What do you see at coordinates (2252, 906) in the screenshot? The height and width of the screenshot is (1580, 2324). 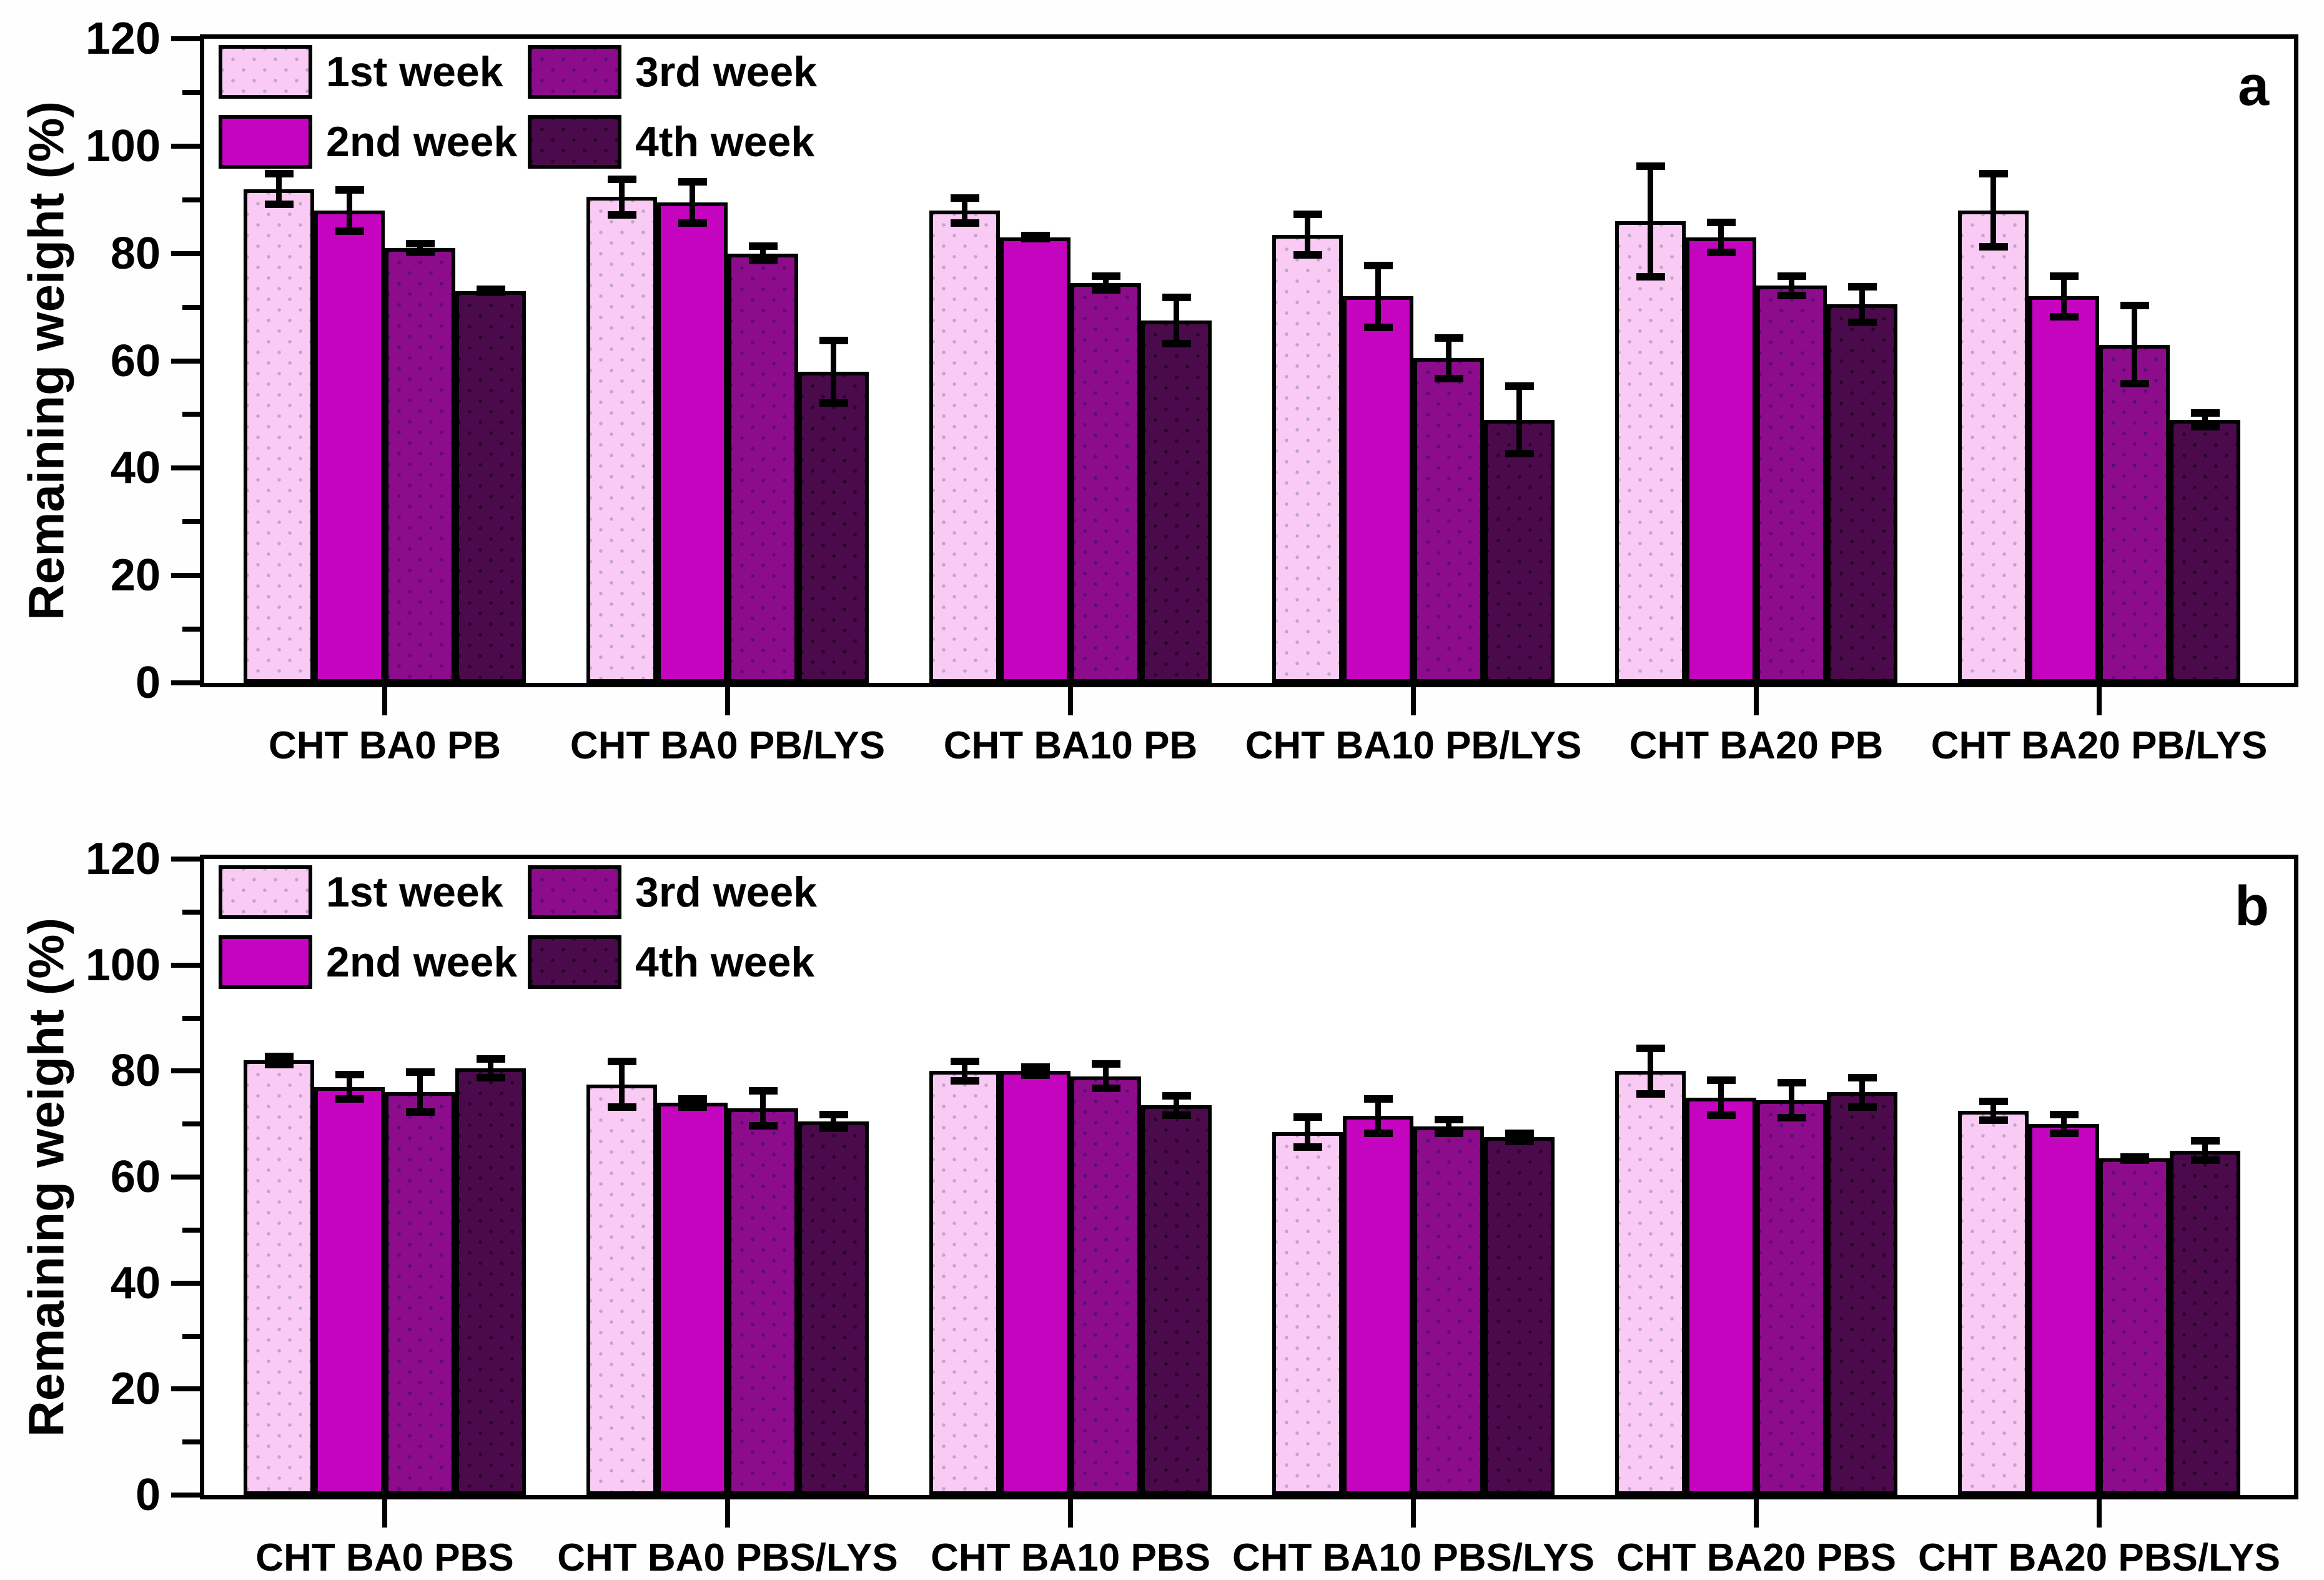 I see `panel-letter-b: b` at bounding box center [2252, 906].